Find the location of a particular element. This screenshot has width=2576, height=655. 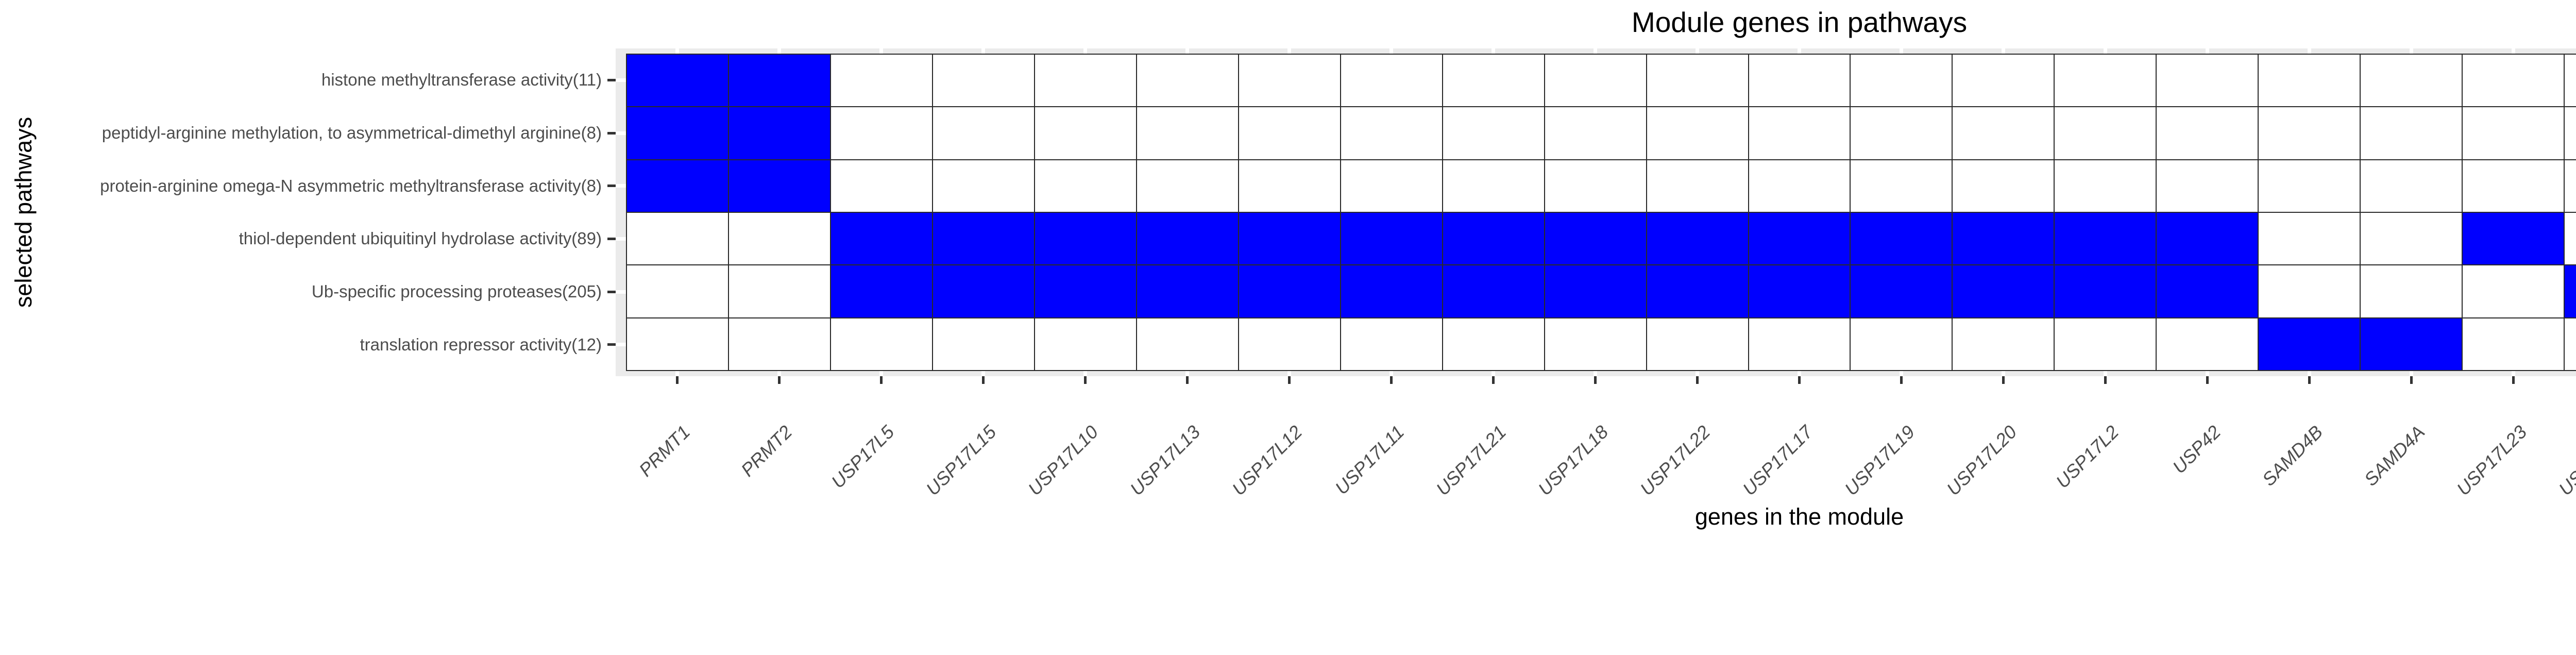

x-tick-label: SAMD4B is located at coordinates (2292, 456).